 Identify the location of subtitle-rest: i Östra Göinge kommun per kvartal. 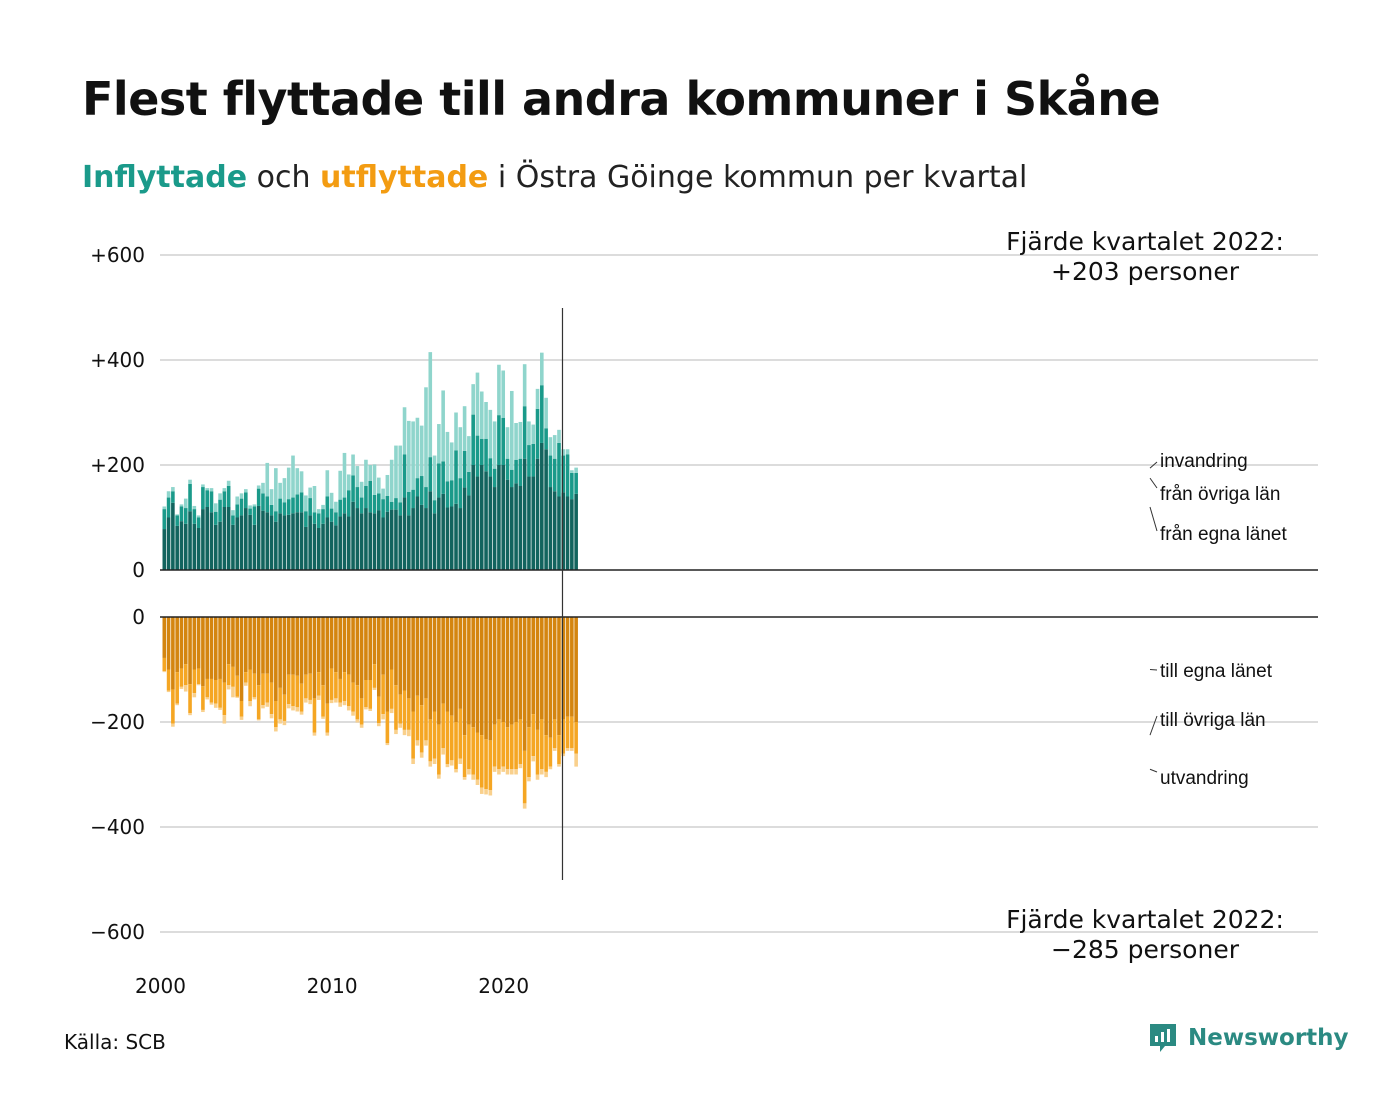
(762, 177).